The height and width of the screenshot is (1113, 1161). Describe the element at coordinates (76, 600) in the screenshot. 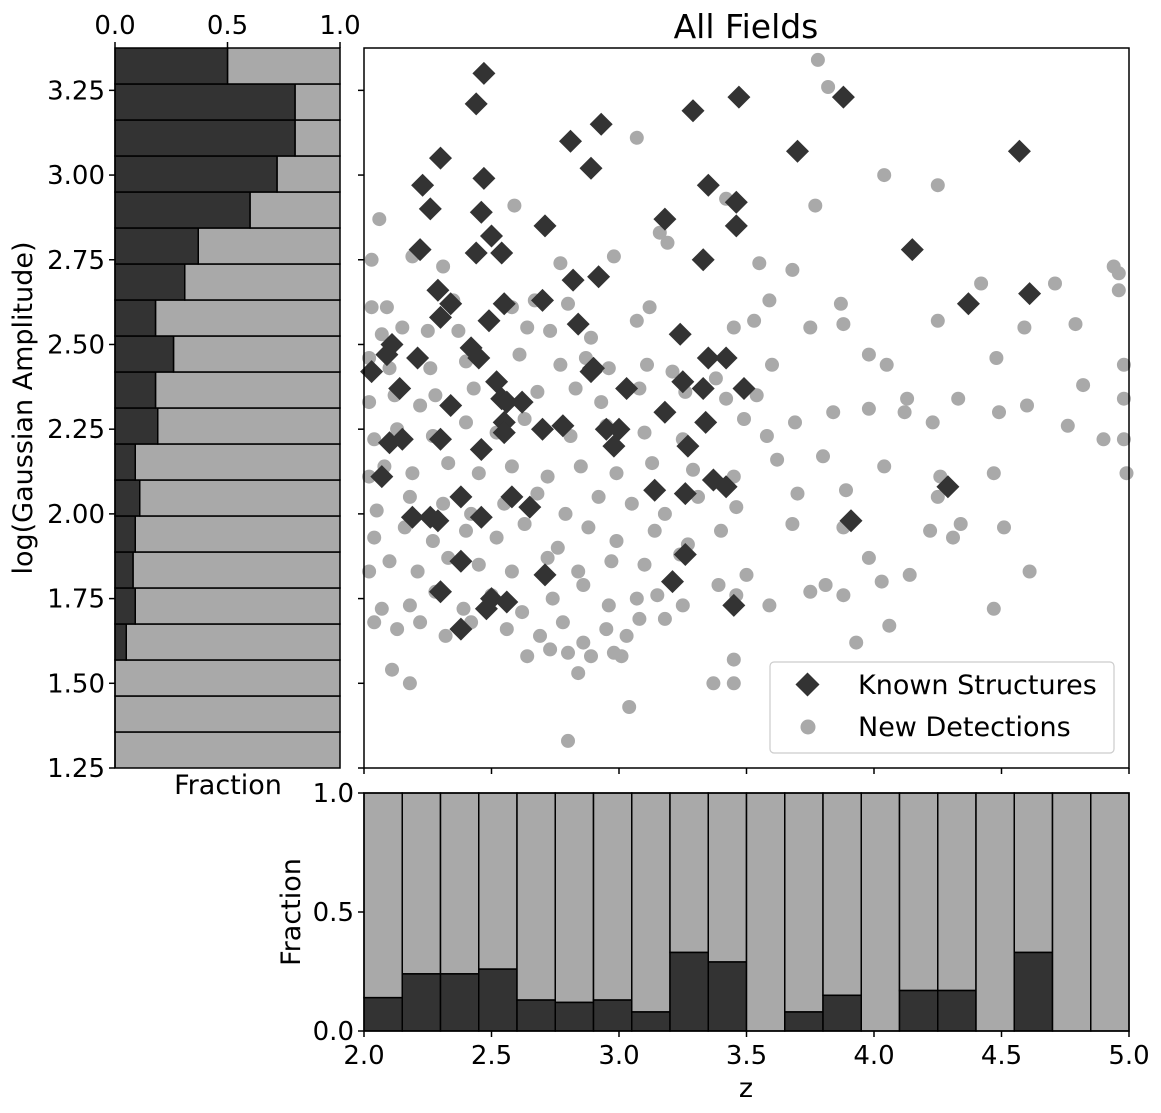

I see `y-tick-label: 1.75` at that location.